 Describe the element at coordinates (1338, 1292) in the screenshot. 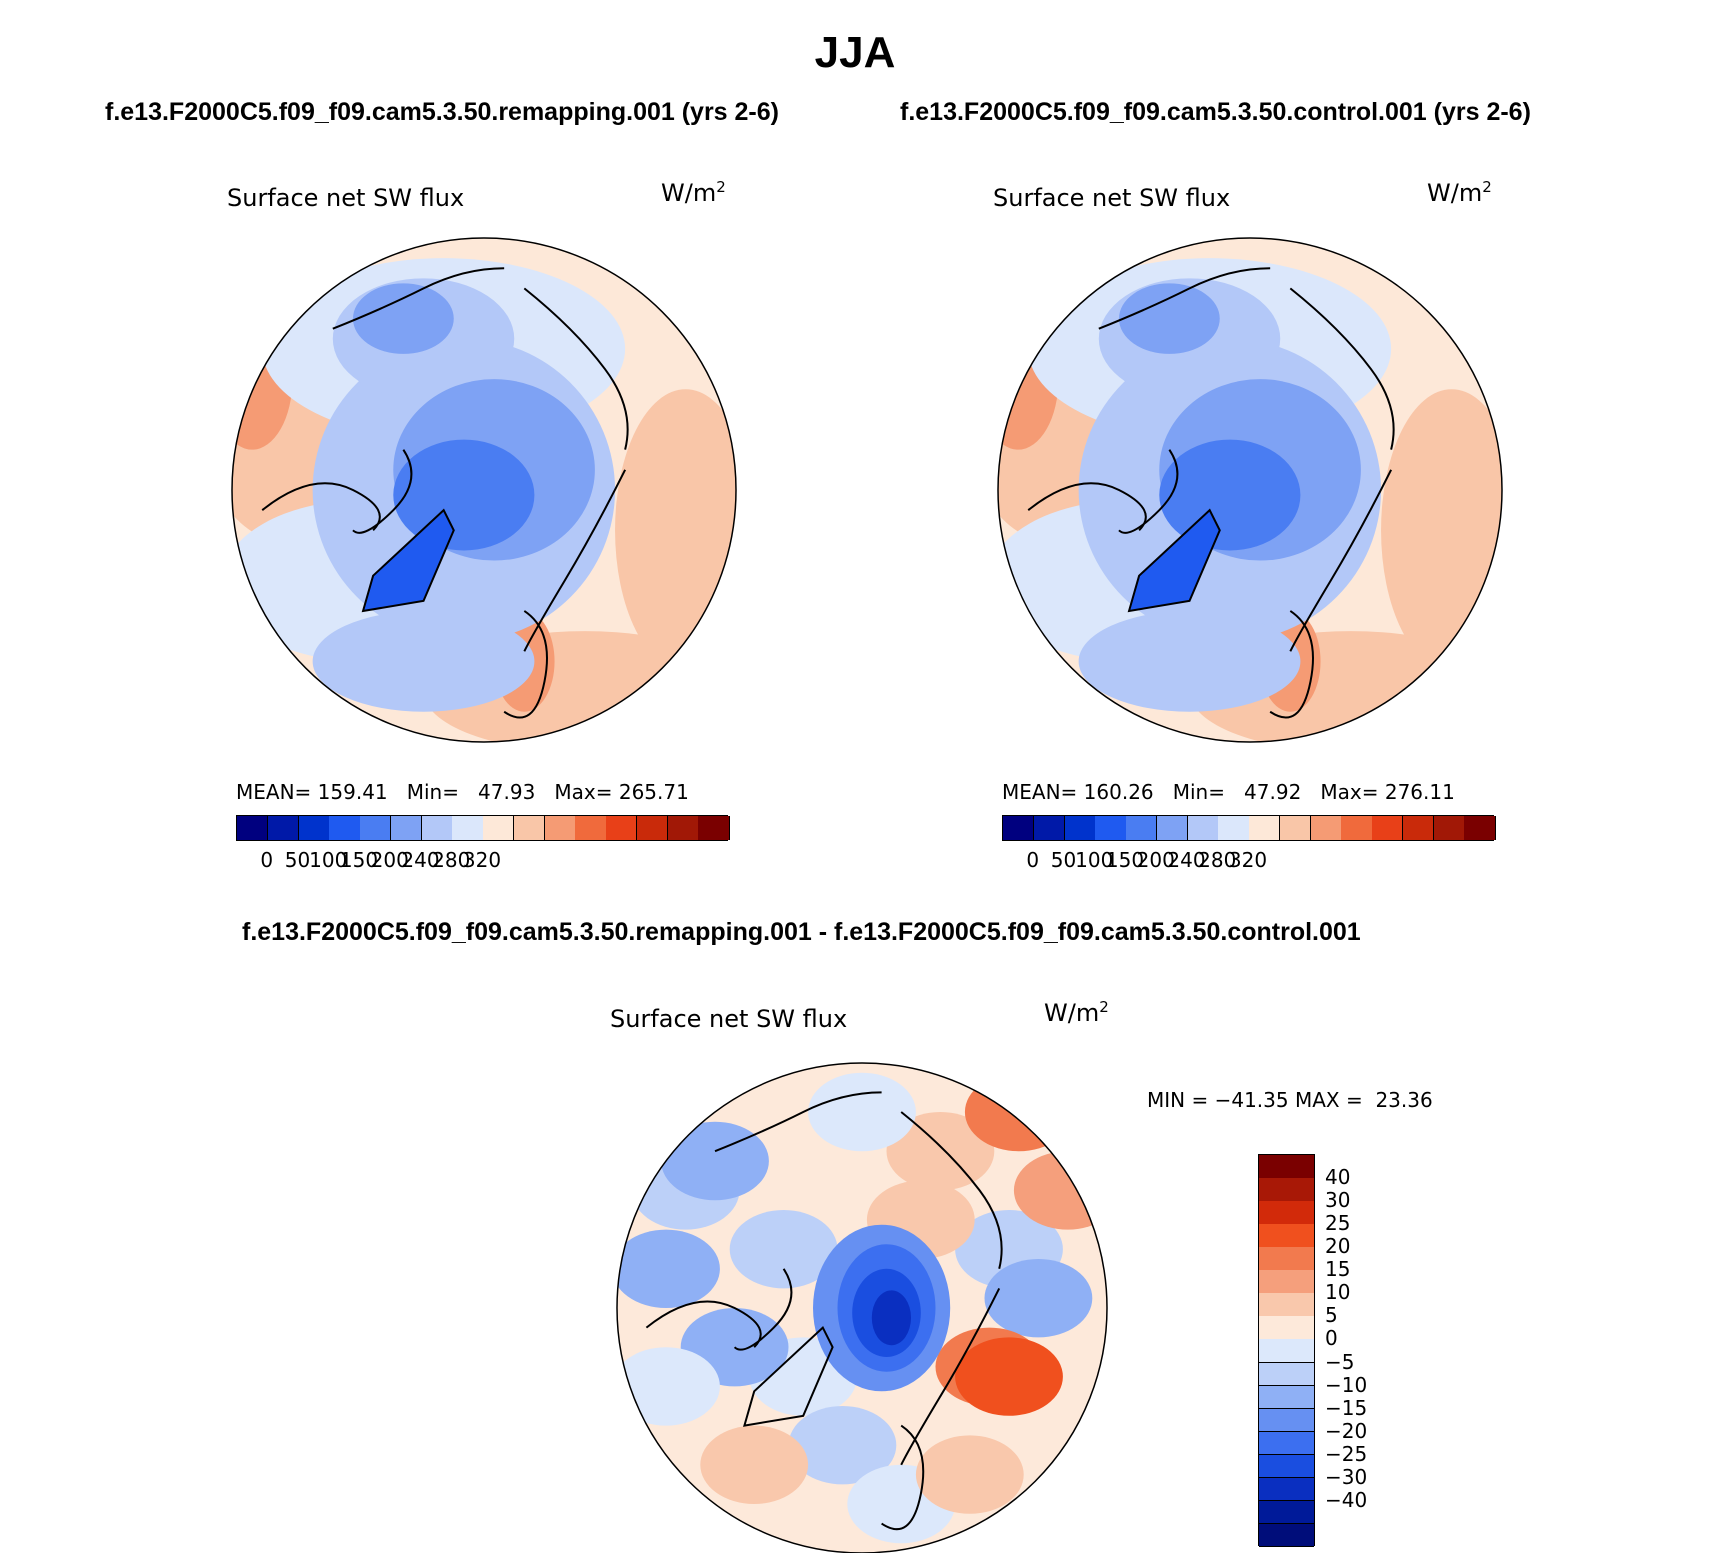

I see `colorbar-tick-label: 10` at that location.